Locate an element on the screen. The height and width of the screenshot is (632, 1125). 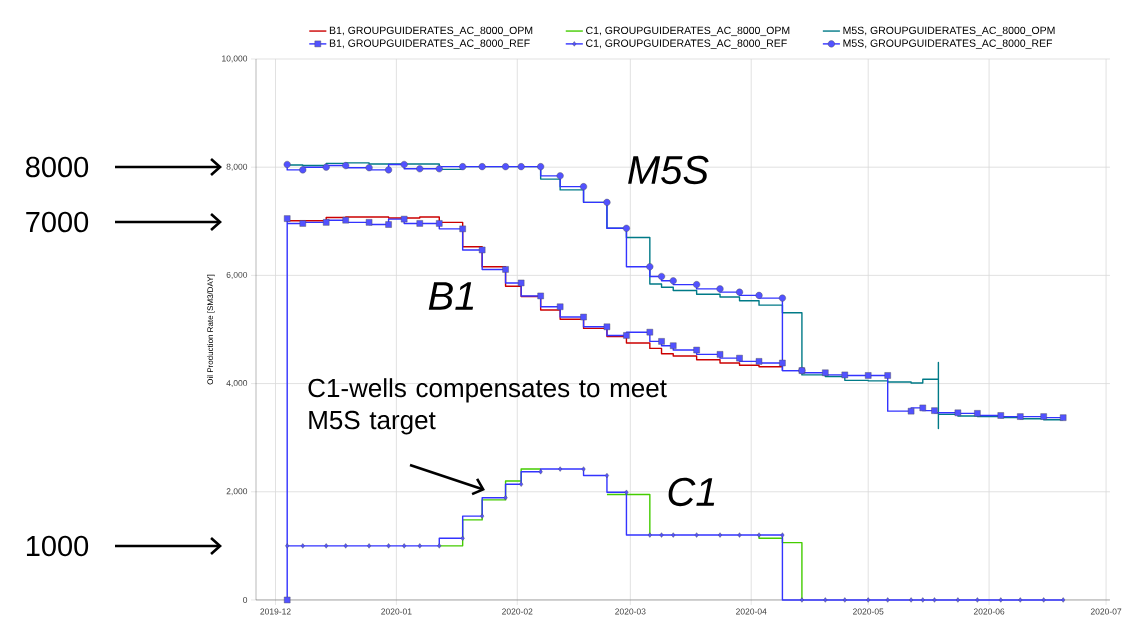
y-tick-label: 6,000 is located at coordinates (237, 275).